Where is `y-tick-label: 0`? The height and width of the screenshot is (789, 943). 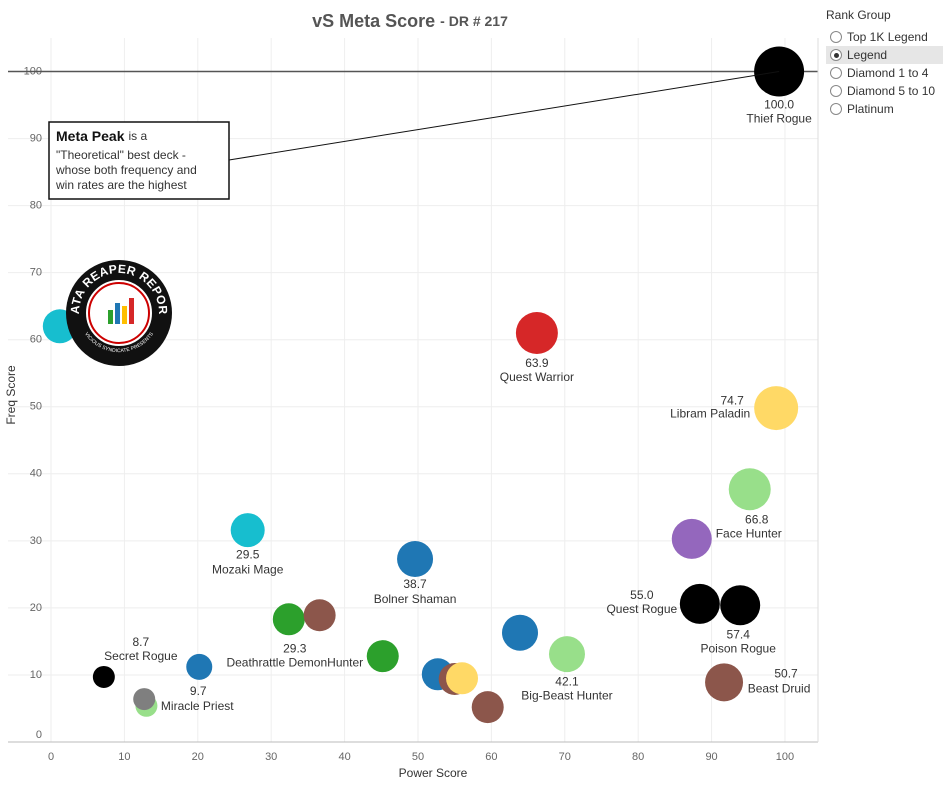 y-tick-label: 0 is located at coordinates (39, 735).